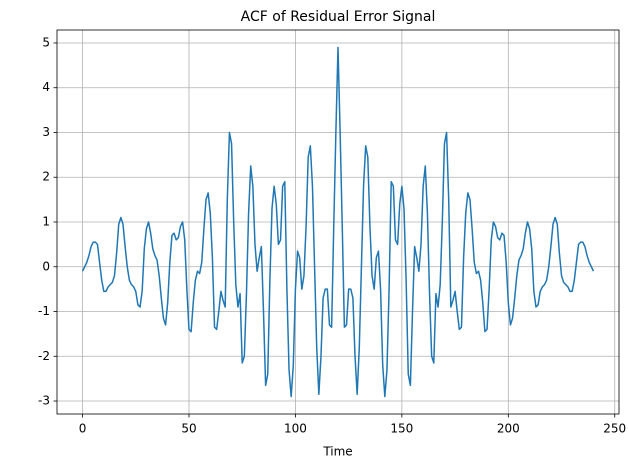 This screenshot has height=470, width=629. Describe the element at coordinates (46, 132) in the screenshot. I see `y-tick-label: 3` at that location.